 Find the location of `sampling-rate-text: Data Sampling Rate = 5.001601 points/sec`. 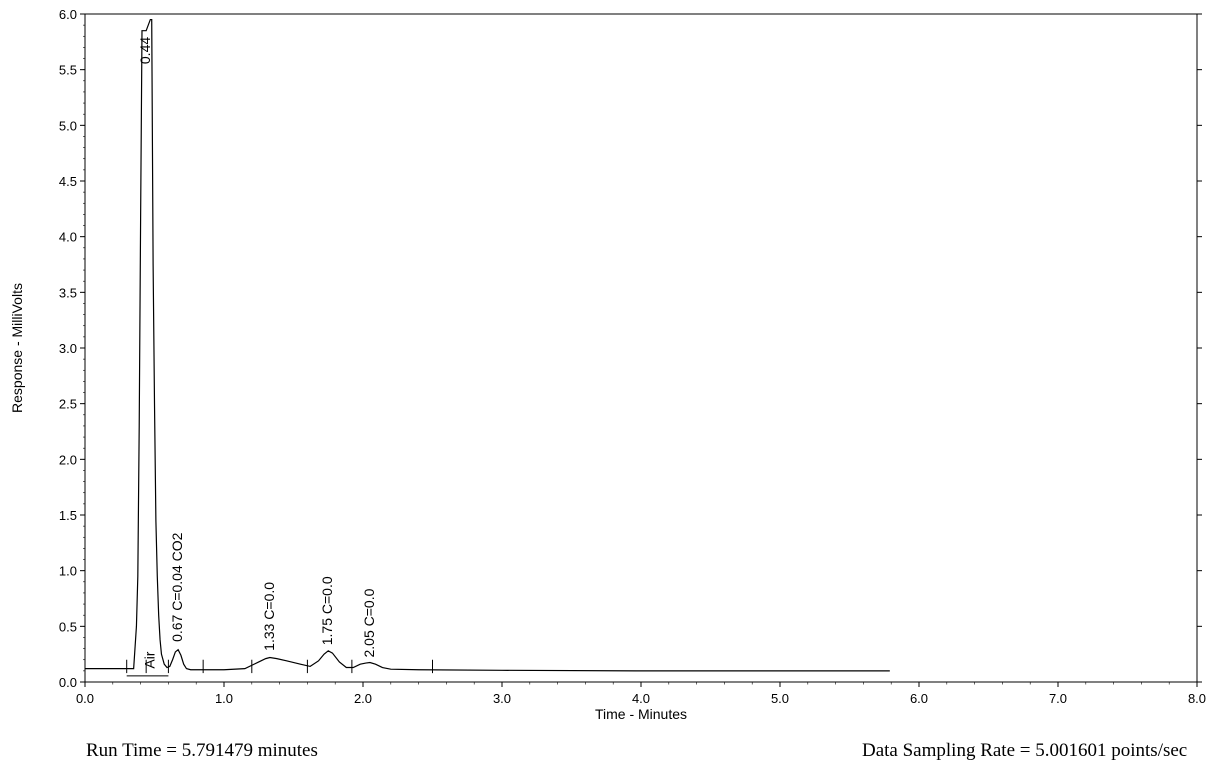

sampling-rate-text: Data Sampling Rate = 5.001601 points/sec is located at coordinates (1025, 750).